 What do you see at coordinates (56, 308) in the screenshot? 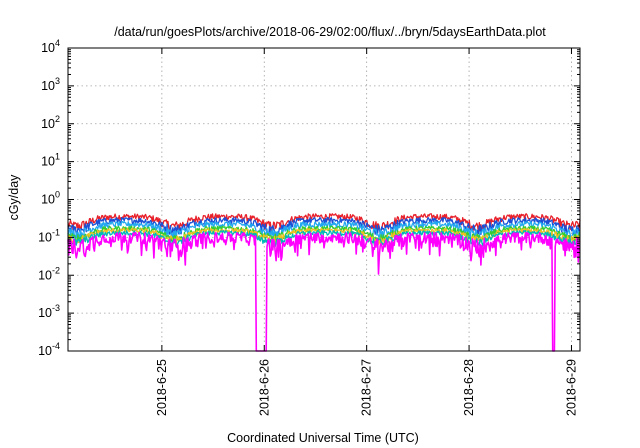
I see `y-tick-label-exponent: -3` at bounding box center [56, 308].